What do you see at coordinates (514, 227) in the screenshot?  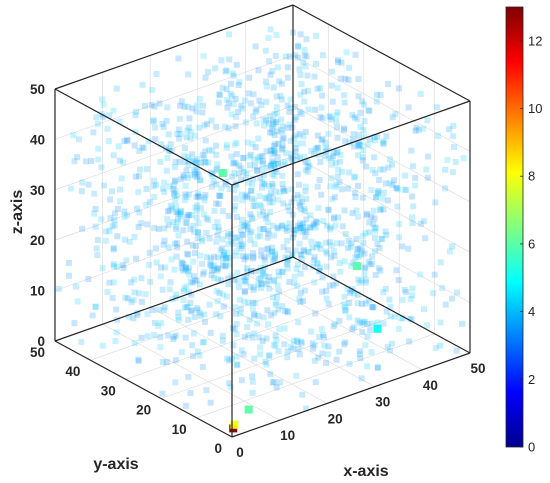 I see `colorbar` at bounding box center [514, 227].